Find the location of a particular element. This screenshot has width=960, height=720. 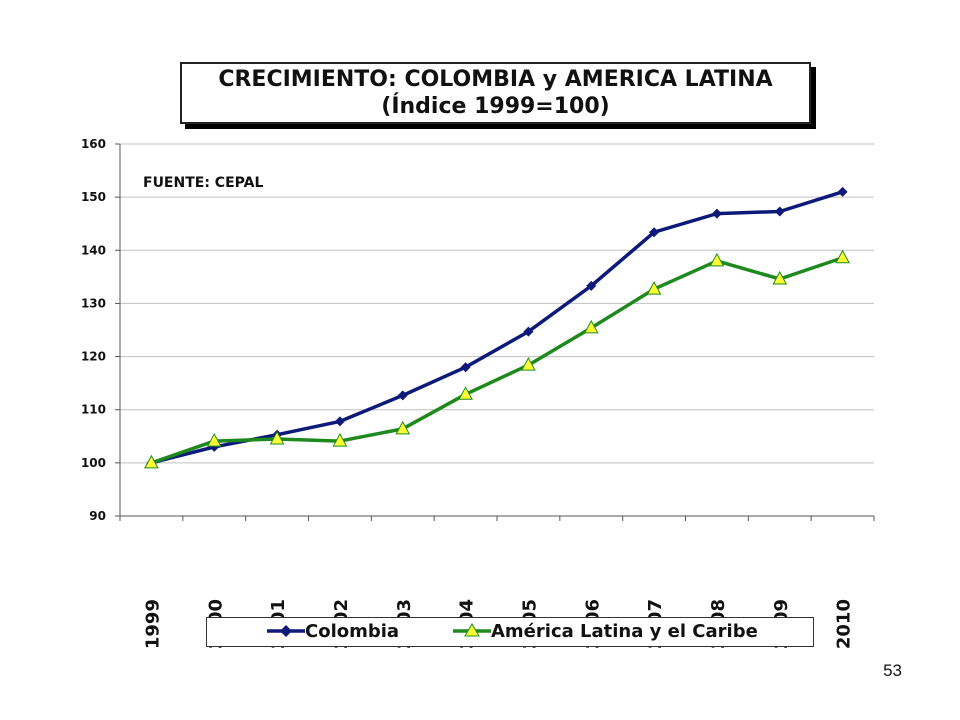

legend-item-latam: América Latina y el Caribe is located at coordinates (605, 631).